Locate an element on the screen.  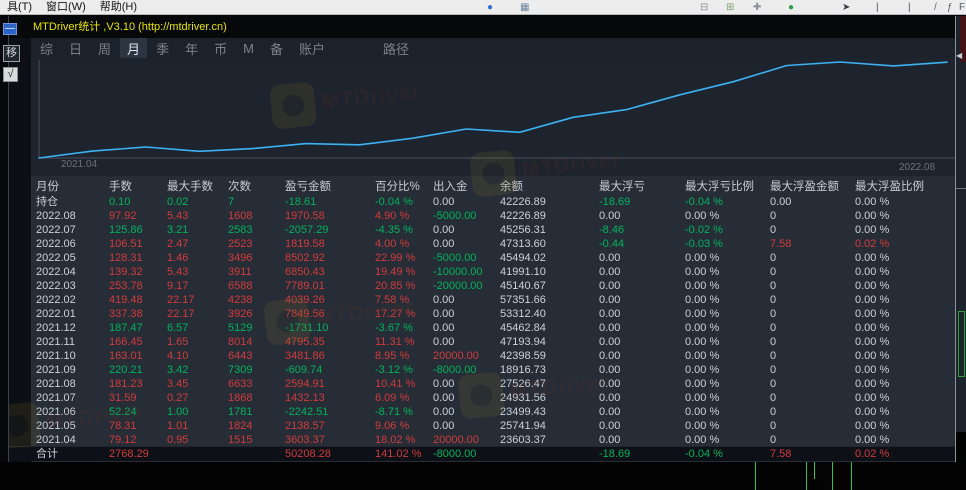
table-cell: -2242.51 is located at coordinates (307, 412).